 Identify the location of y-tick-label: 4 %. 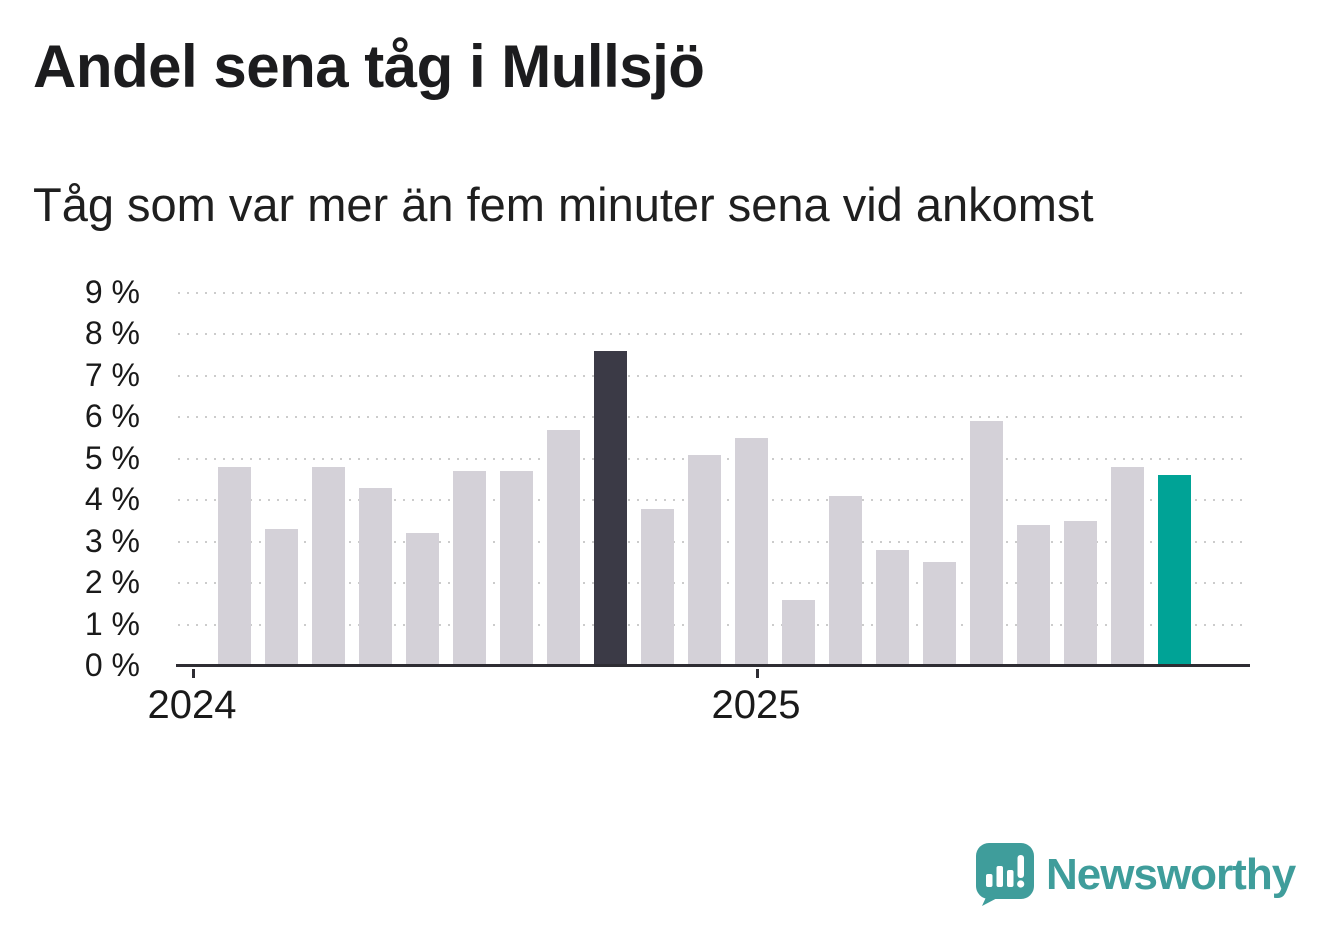
(112, 498).